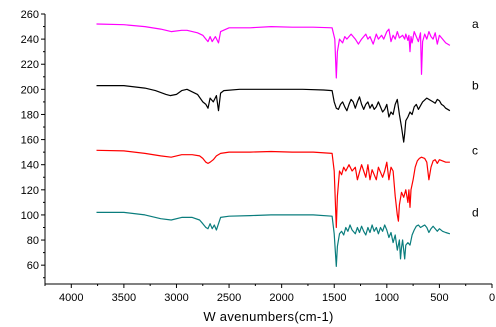  Describe the element at coordinates (71, 298) in the screenshot. I see `x-tick-label: 4000` at that location.